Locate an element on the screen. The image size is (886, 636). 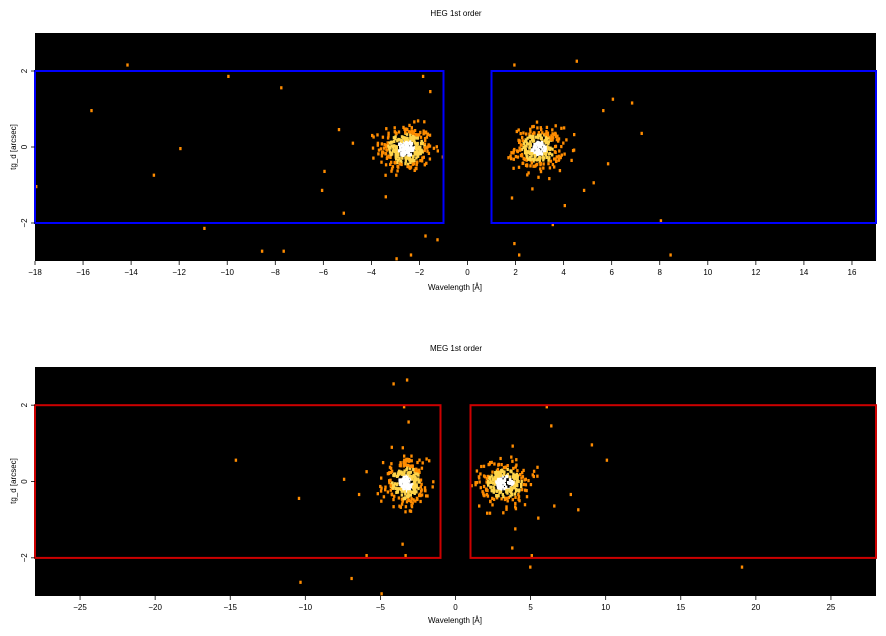
meg-x-axis-label: Wavelength [Å] is located at coordinates (455, 620).